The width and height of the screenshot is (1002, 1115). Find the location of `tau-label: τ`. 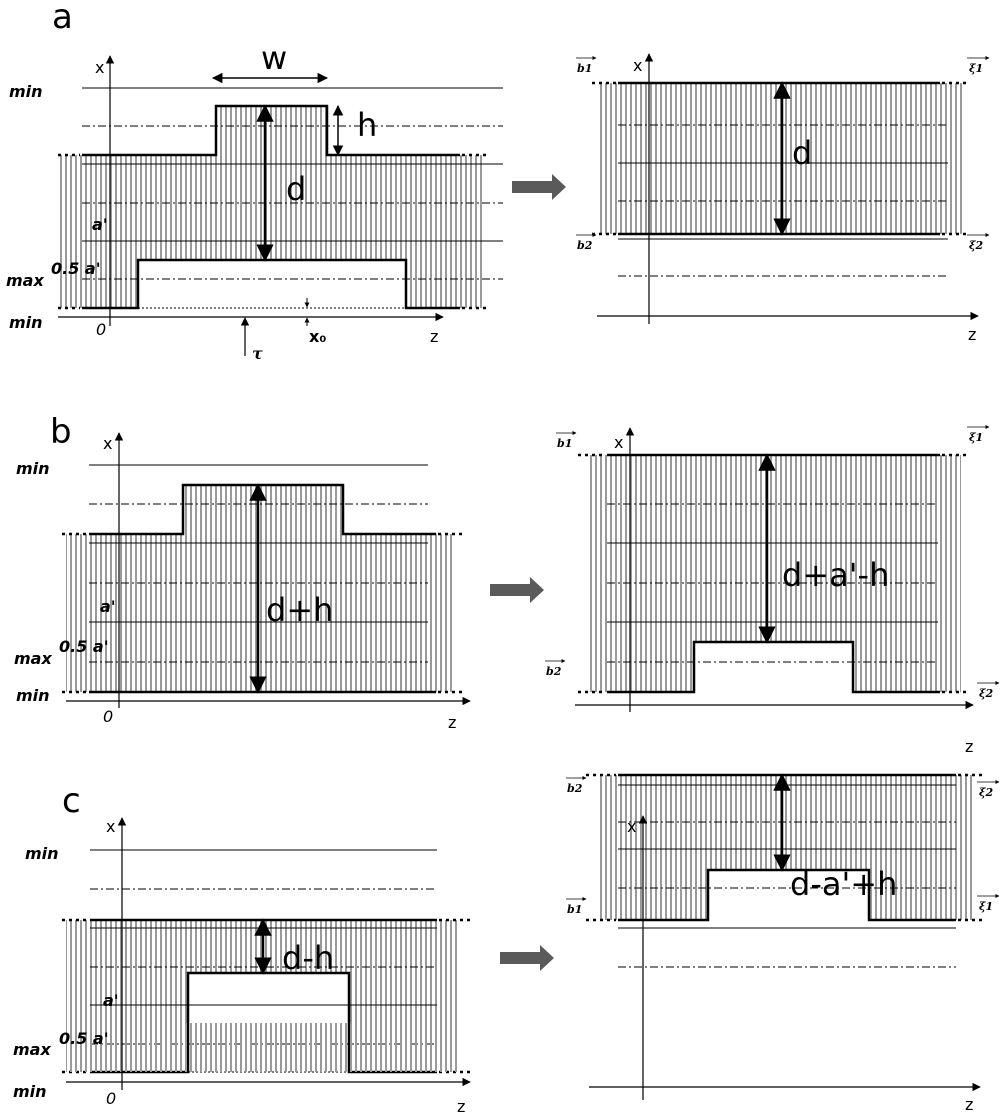

tau-label: τ is located at coordinates (257, 353).